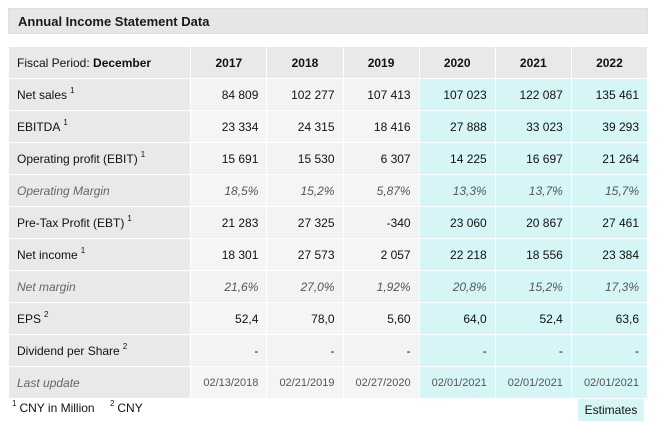 The height and width of the screenshot is (424, 659). I want to click on value-cell: 27 461, so click(609, 222).